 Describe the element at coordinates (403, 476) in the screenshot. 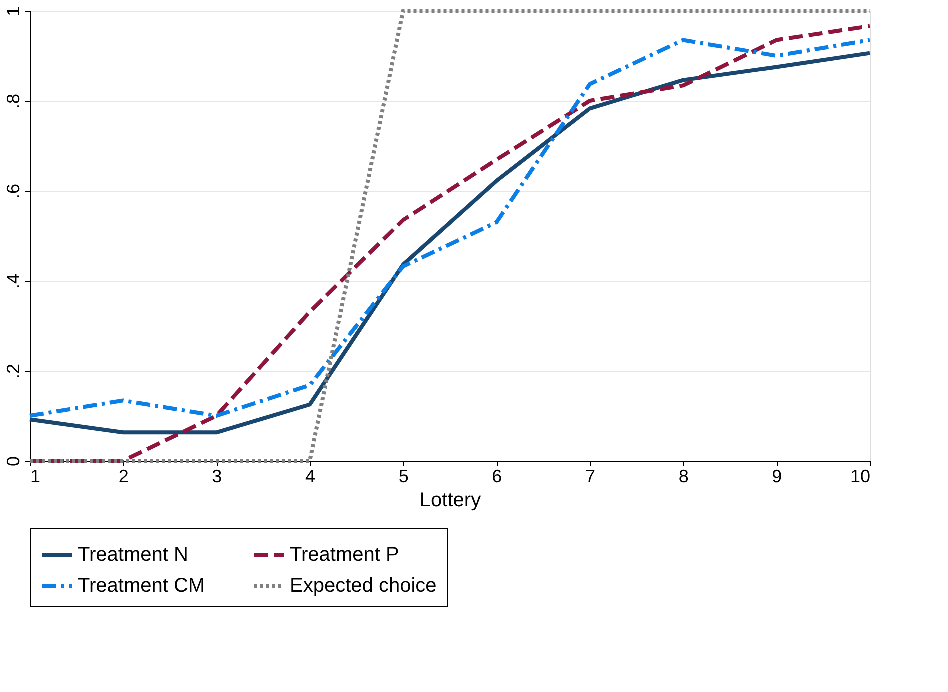

I see `x-tick-label: 5` at that location.